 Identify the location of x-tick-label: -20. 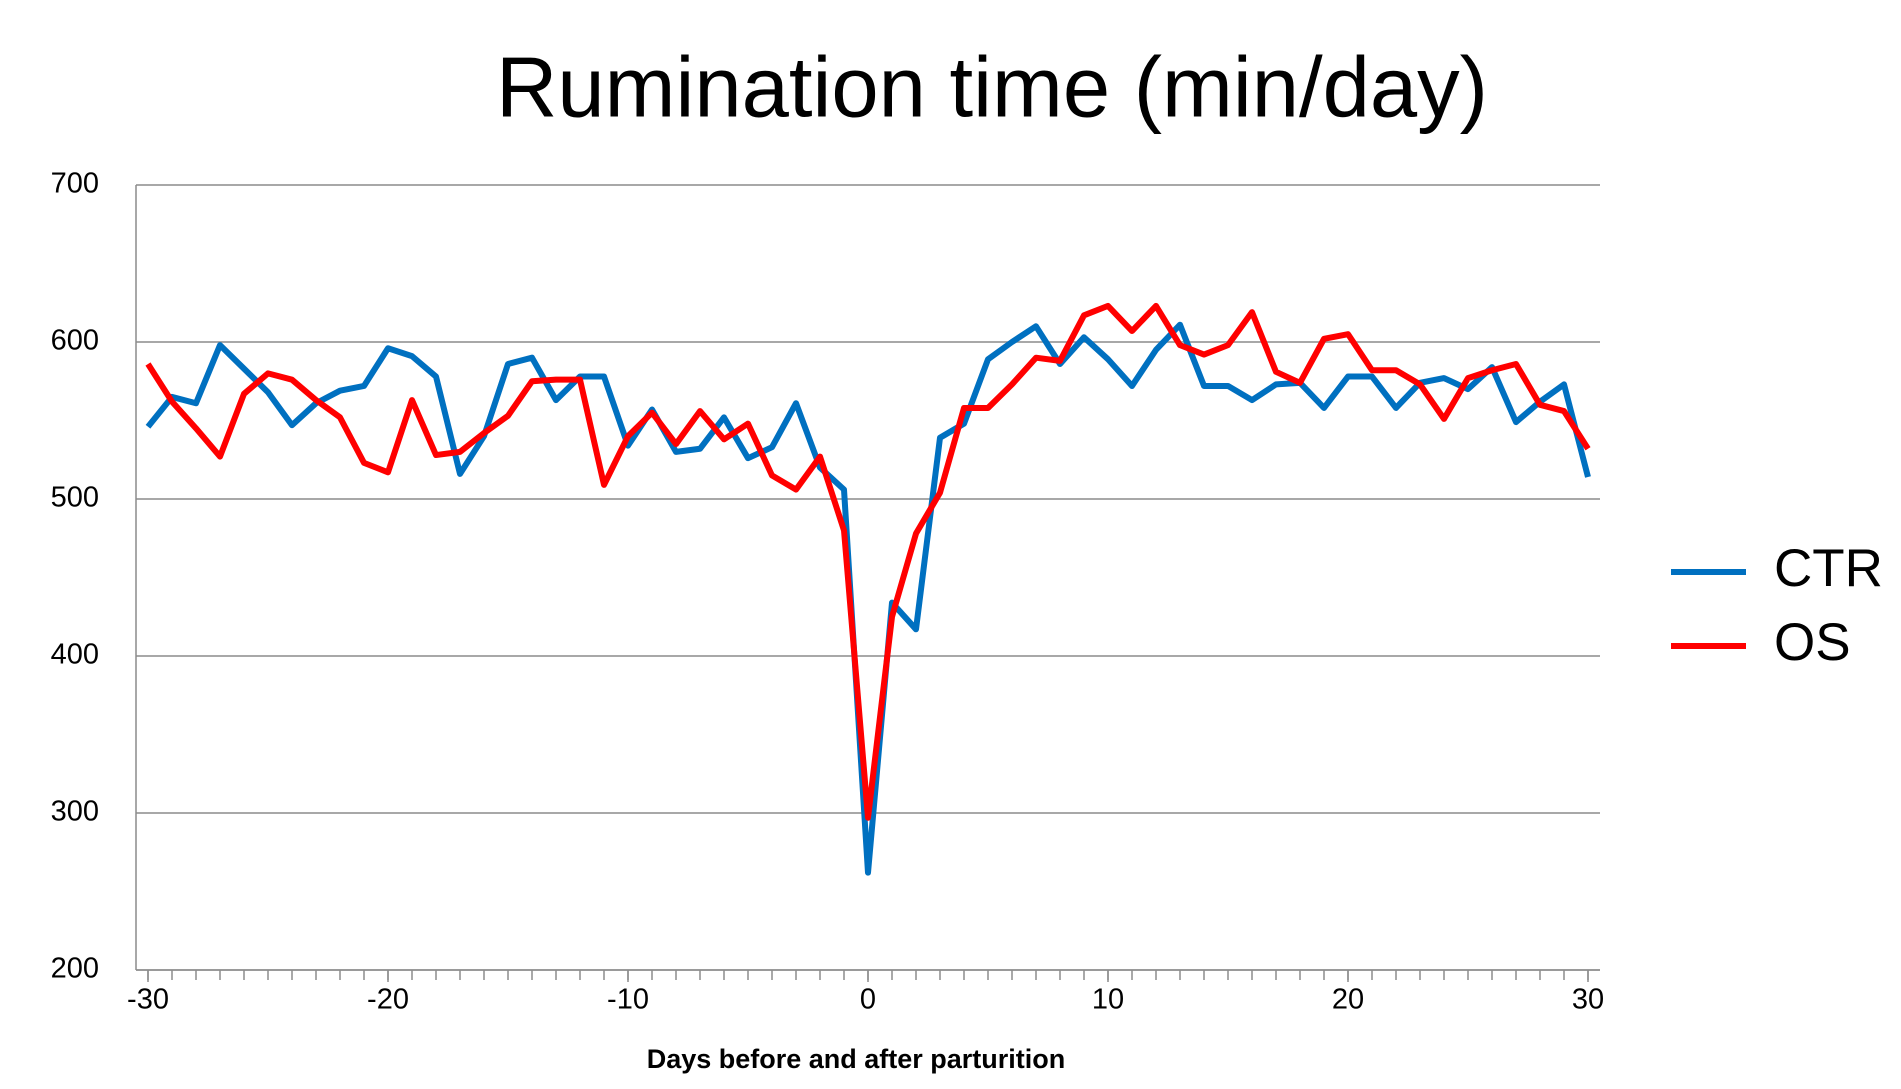
(388, 1000).